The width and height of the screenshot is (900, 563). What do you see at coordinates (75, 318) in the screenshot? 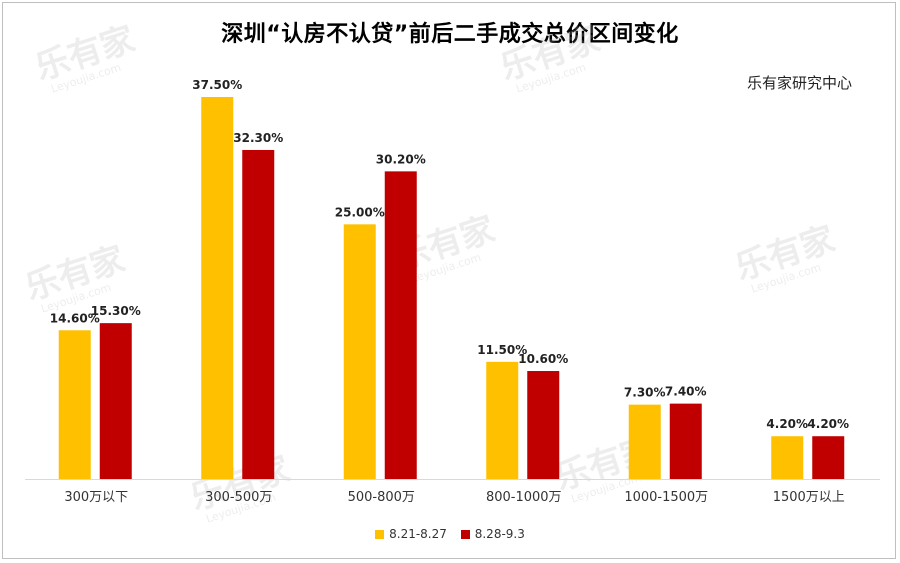
I see `data-label-1-1: 14.60%` at bounding box center [75, 318].